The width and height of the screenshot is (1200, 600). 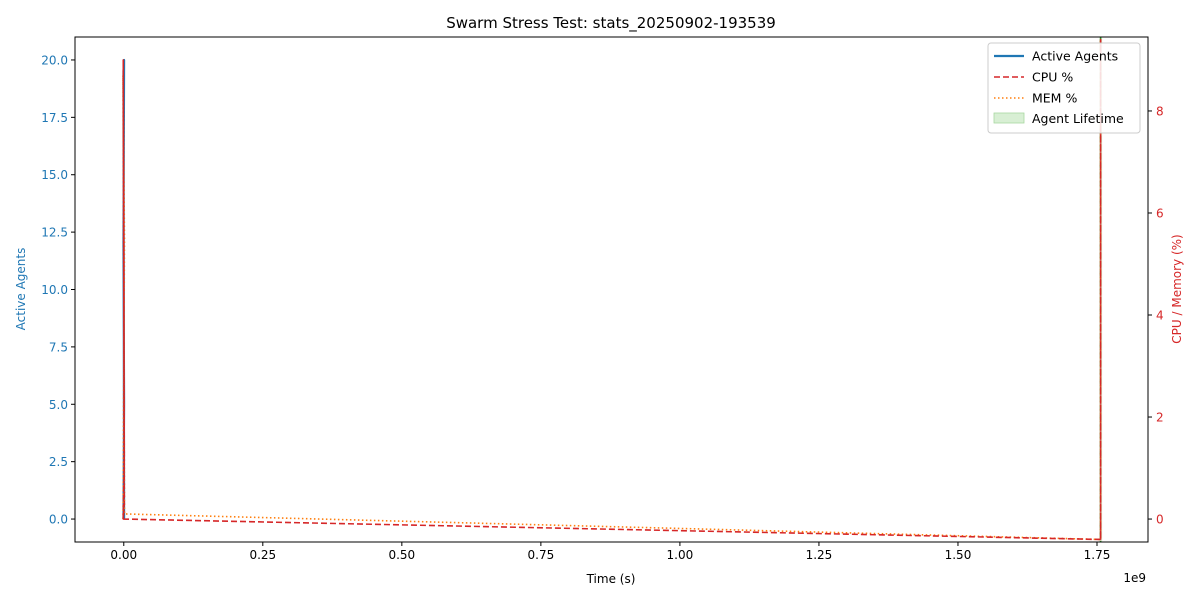 I want to click on y-left-tick-label: 15.0, so click(x=54, y=175).